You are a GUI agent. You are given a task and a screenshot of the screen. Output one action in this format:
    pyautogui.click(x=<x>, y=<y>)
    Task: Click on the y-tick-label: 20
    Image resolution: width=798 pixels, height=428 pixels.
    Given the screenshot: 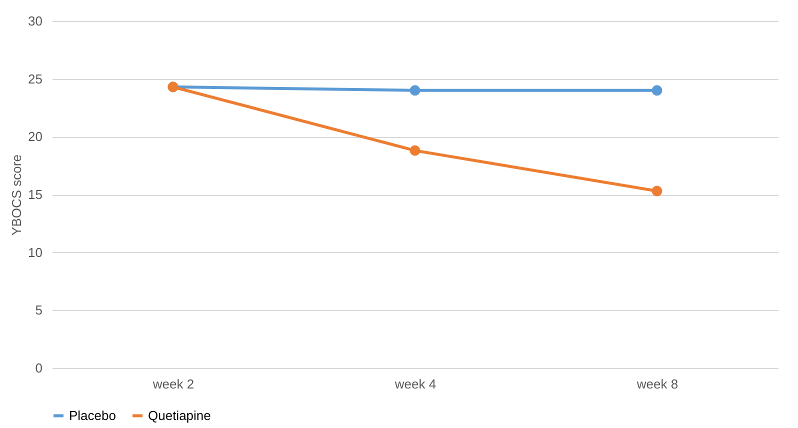 What is the action you would take?
    pyautogui.click(x=35, y=136)
    